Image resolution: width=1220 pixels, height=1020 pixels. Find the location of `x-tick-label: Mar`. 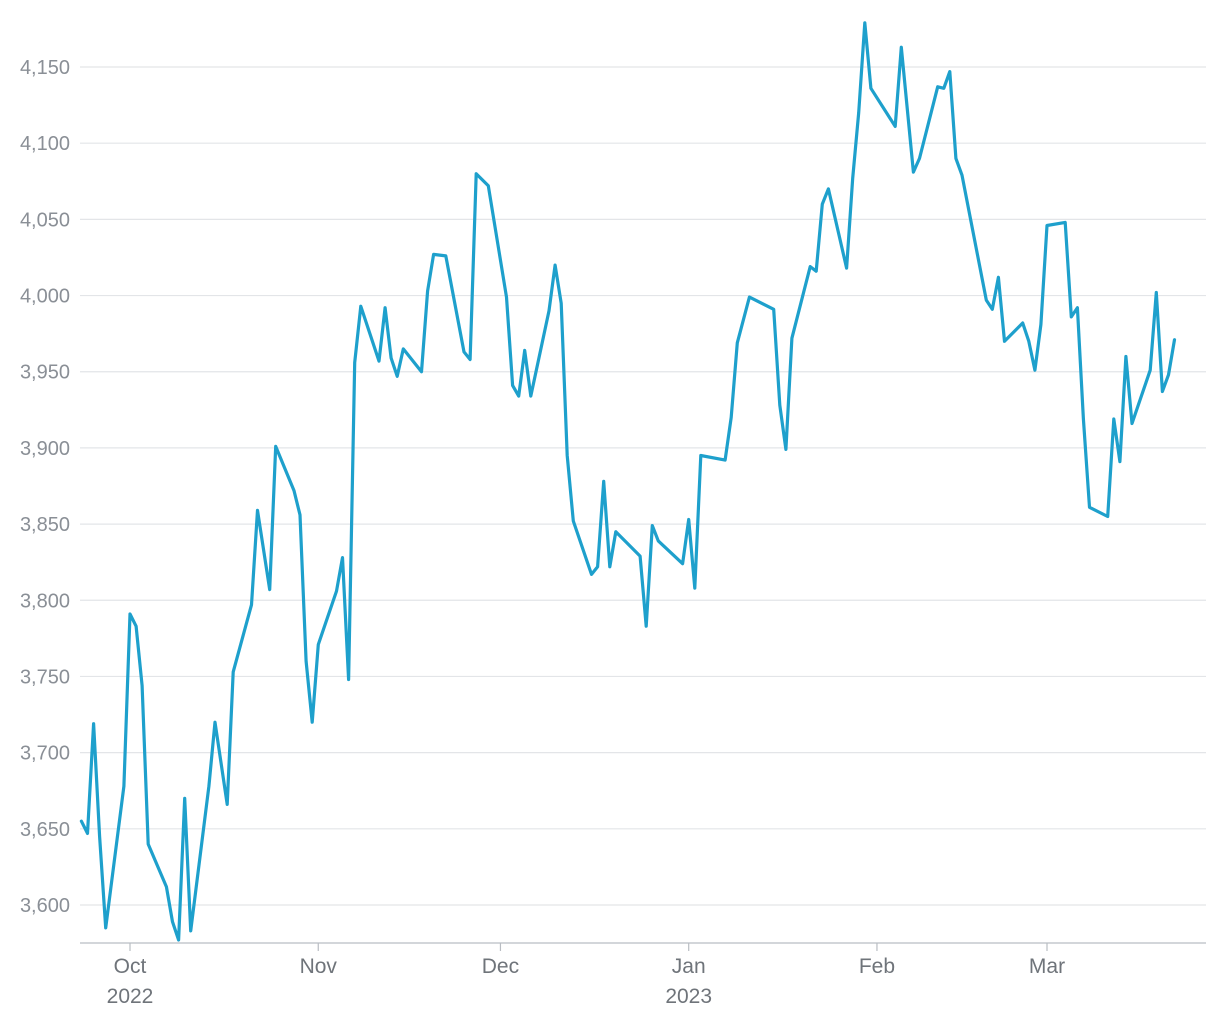

x-tick-label: Mar is located at coordinates (1047, 966).